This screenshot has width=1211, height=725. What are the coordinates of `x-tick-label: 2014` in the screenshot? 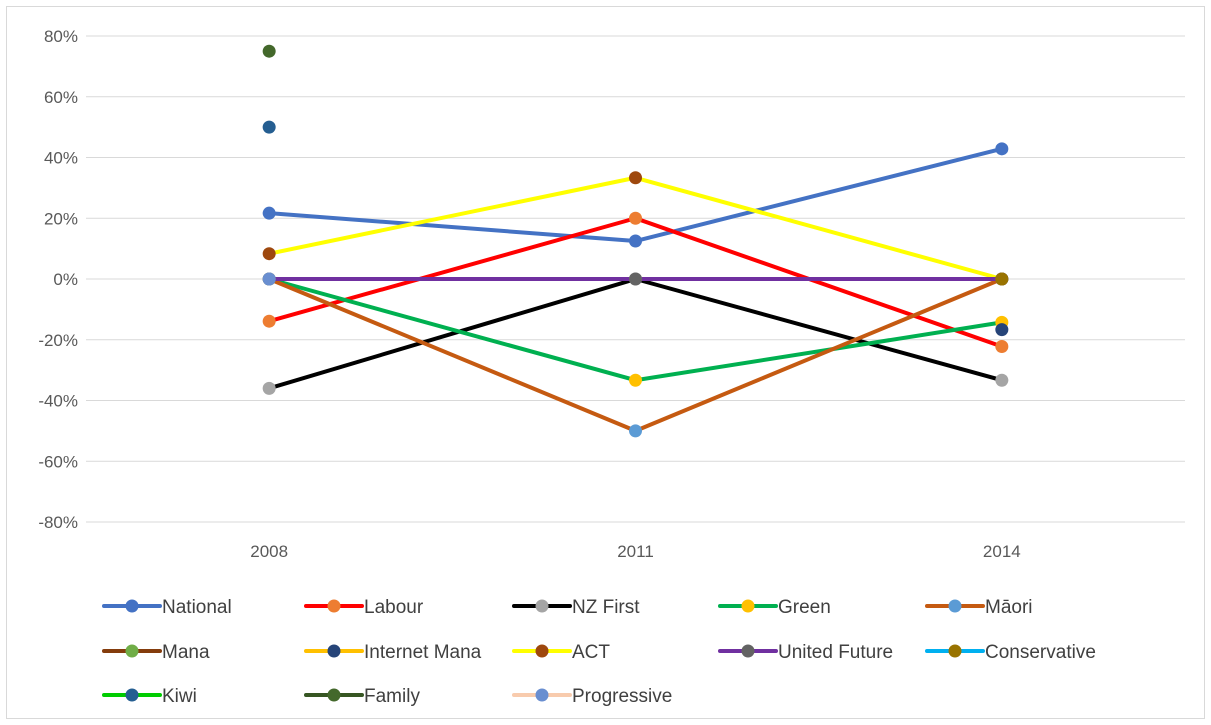 It's located at (1002, 551).